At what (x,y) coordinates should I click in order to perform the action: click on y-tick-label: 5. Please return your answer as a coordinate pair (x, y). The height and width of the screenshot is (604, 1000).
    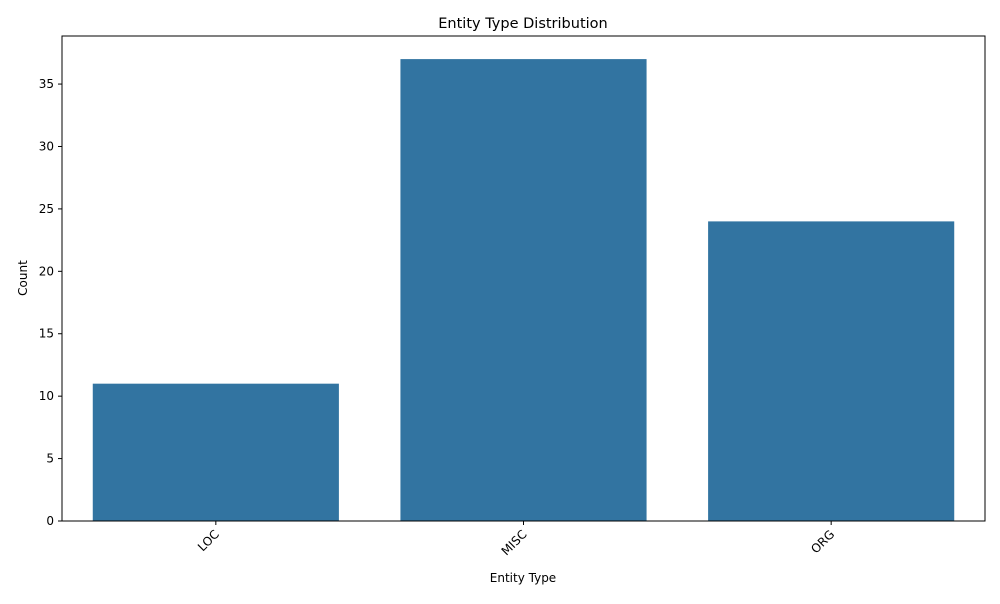
    Looking at the image, I should click on (50, 459).